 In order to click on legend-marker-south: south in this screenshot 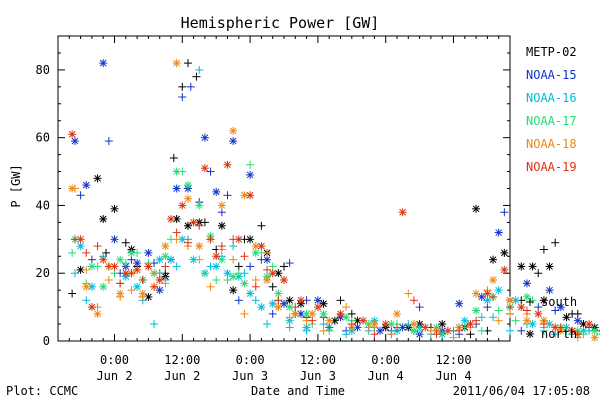, I will do `click(559, 302)`.